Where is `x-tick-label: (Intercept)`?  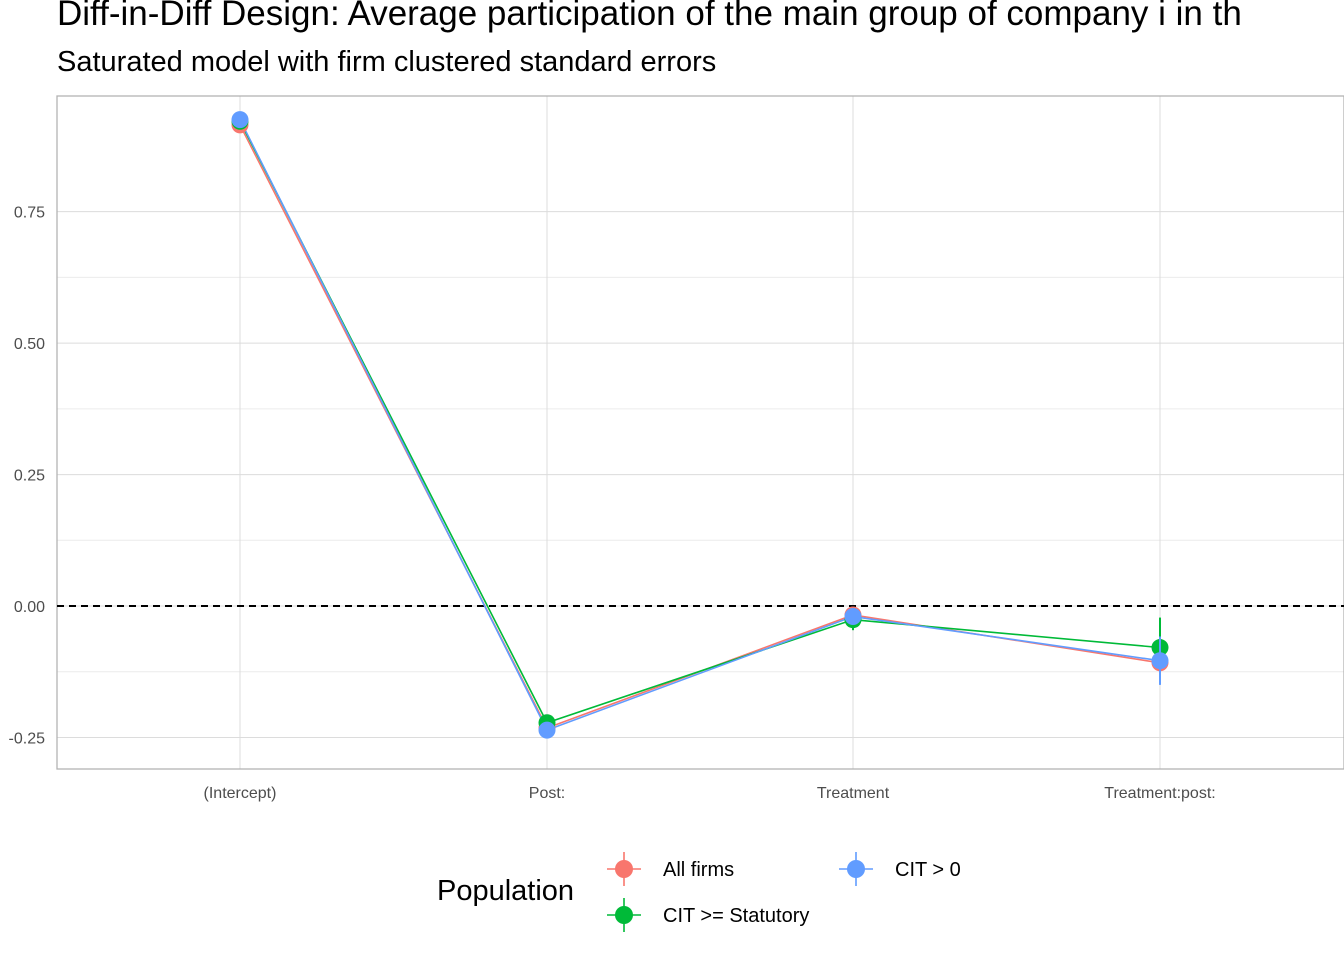
x-tick-label: (Intercept) is located at coordinates (240, 793).